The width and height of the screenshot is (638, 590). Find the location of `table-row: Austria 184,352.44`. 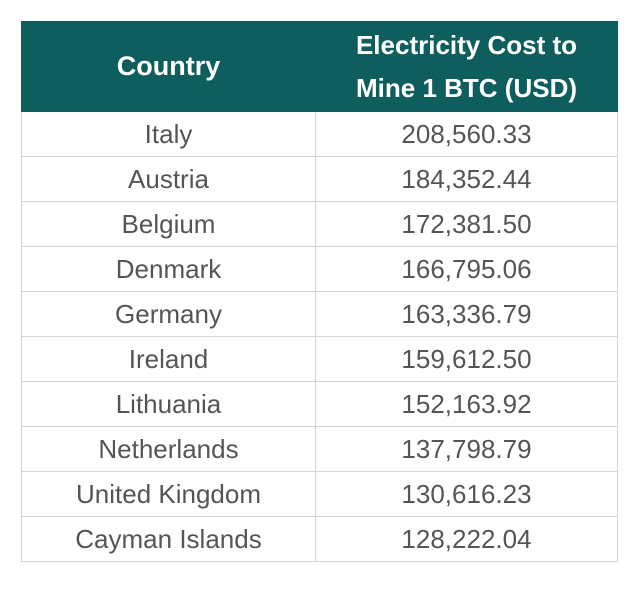

table-row: Austria 184,352.44 is located at coordinates (319, 179).